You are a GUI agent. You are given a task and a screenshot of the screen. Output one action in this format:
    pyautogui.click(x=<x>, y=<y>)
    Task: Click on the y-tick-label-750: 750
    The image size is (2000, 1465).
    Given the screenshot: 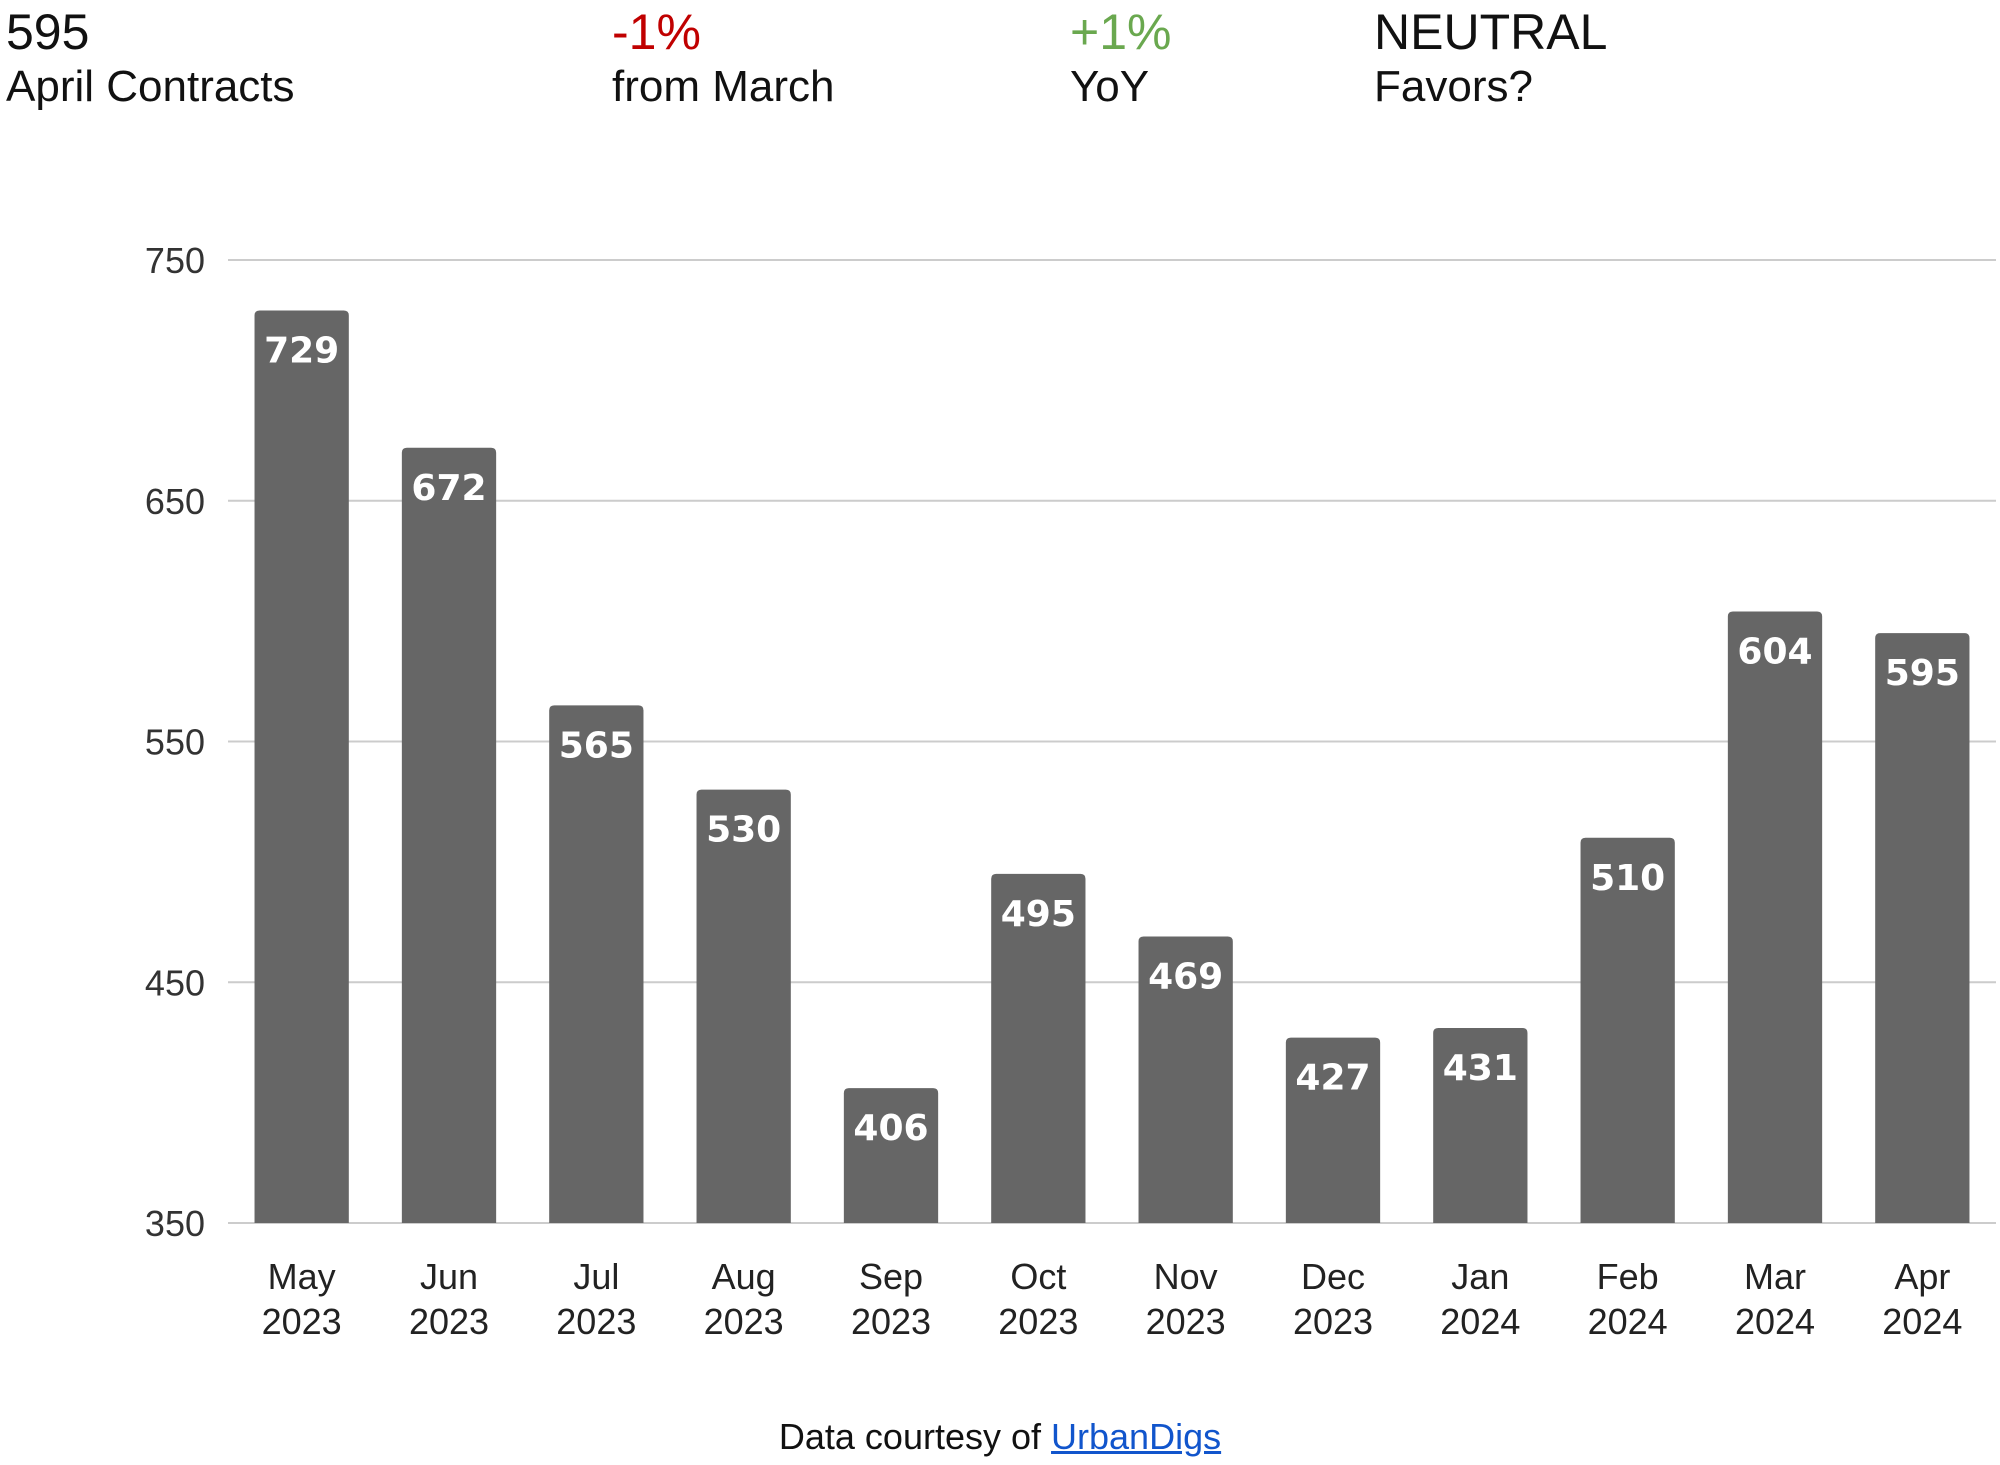 What is the action you would take?
    pyautogui.click(x=175, y=260)
    